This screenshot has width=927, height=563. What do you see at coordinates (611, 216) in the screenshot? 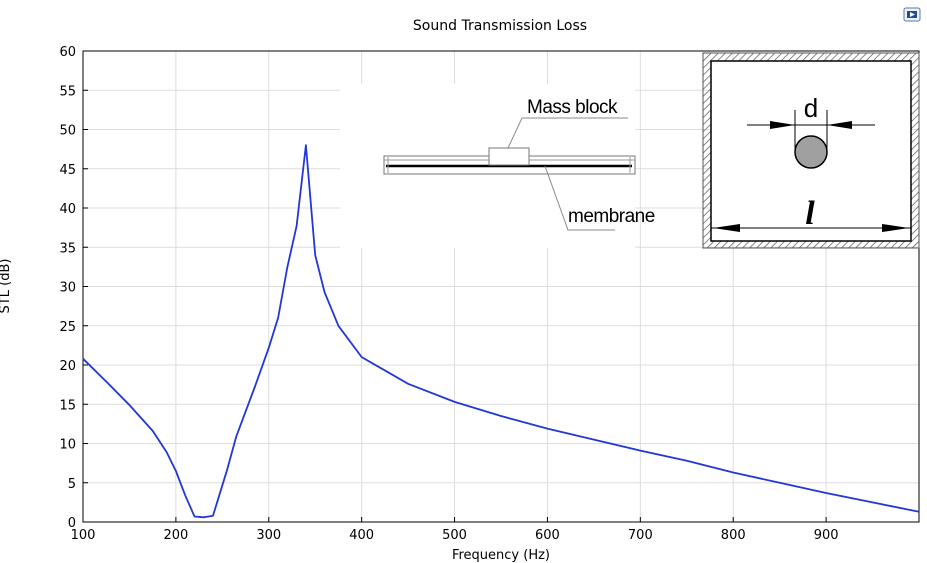
I see `membrane-label: membrane` at bounding box center [611, 216].